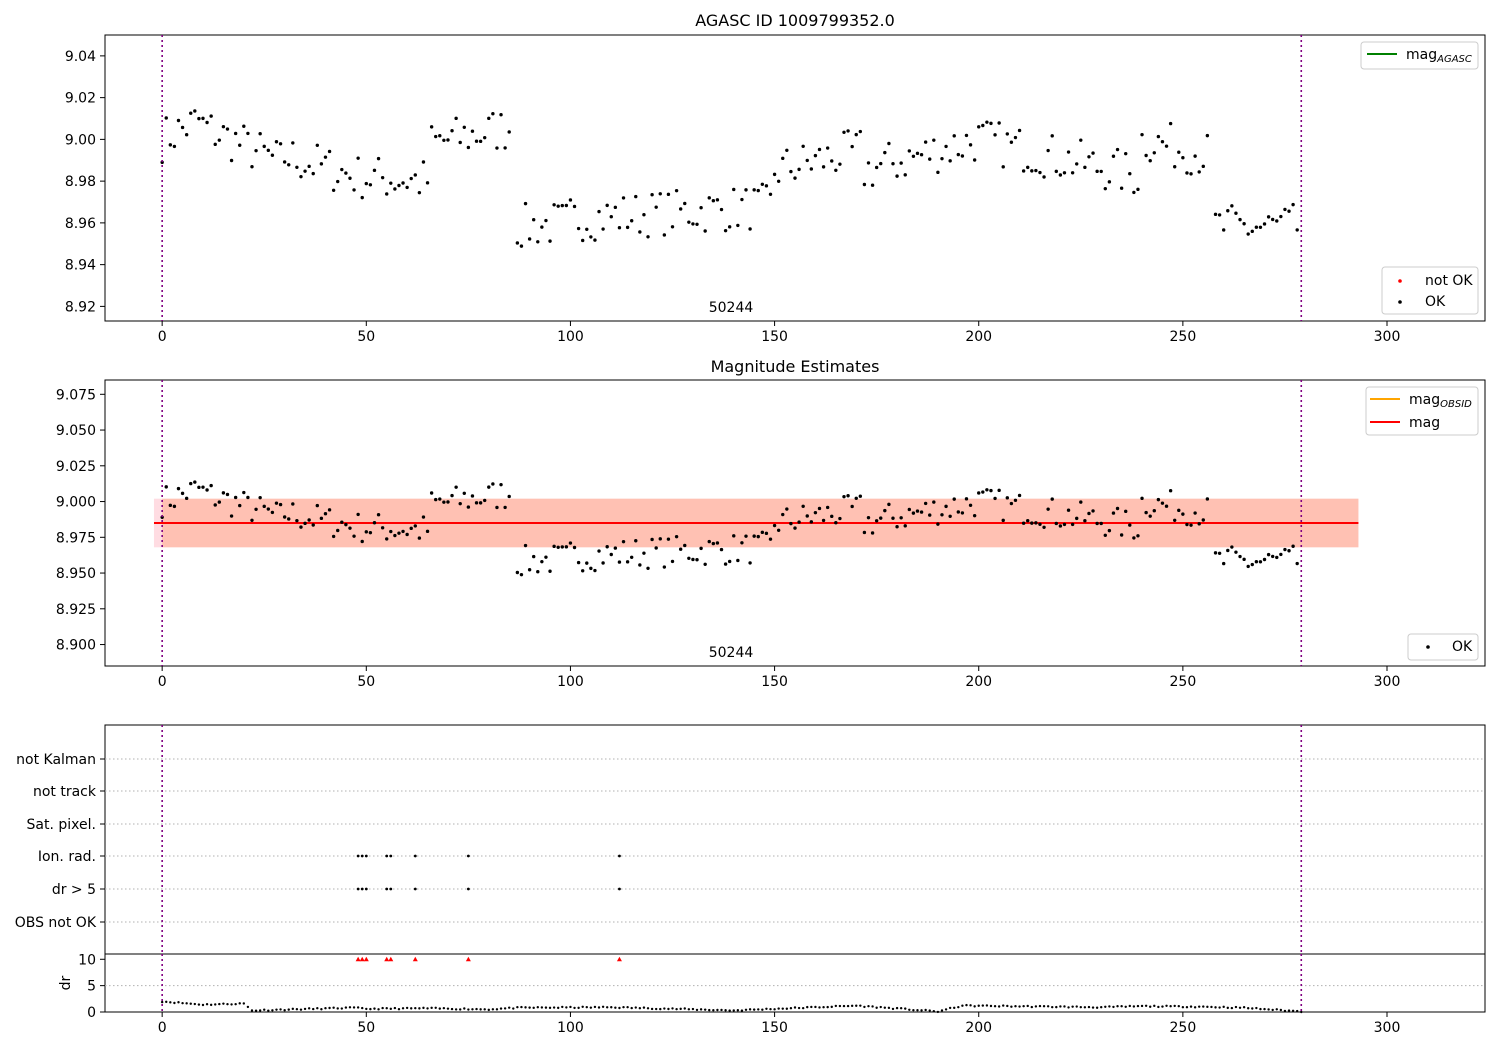  What do you see at coordinates (61, 825) in the screenshot?
I see `flag-label: Sat. pixel.` at bounding box center [61, 825].